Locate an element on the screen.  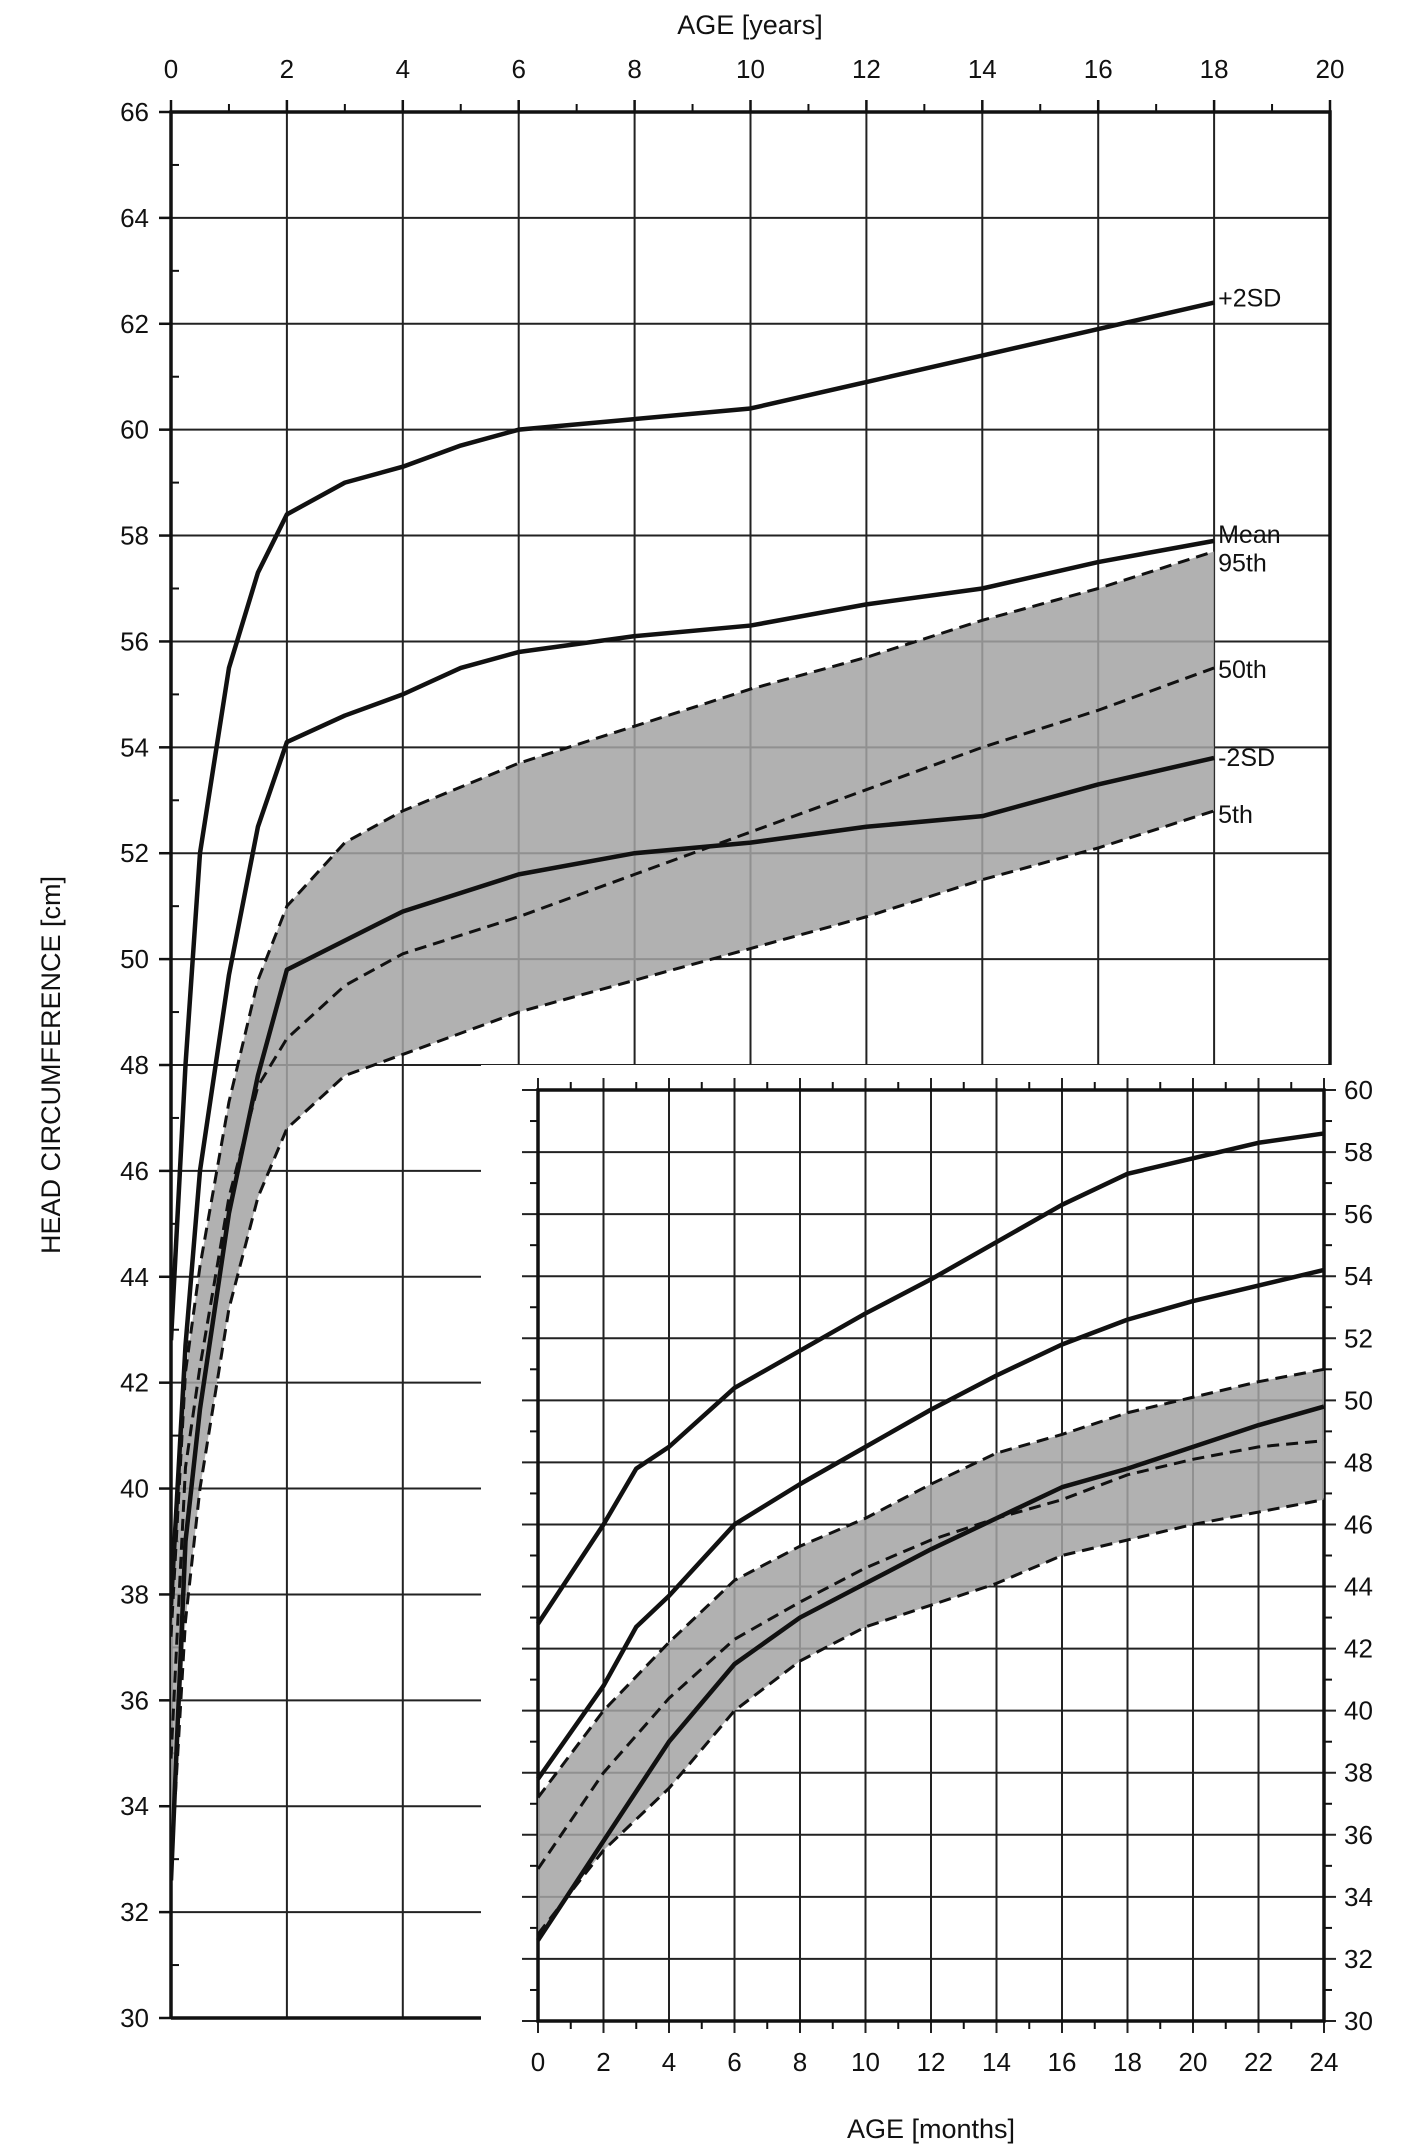
x-tick-label: 22 is located at coordinates (1258, 2062).